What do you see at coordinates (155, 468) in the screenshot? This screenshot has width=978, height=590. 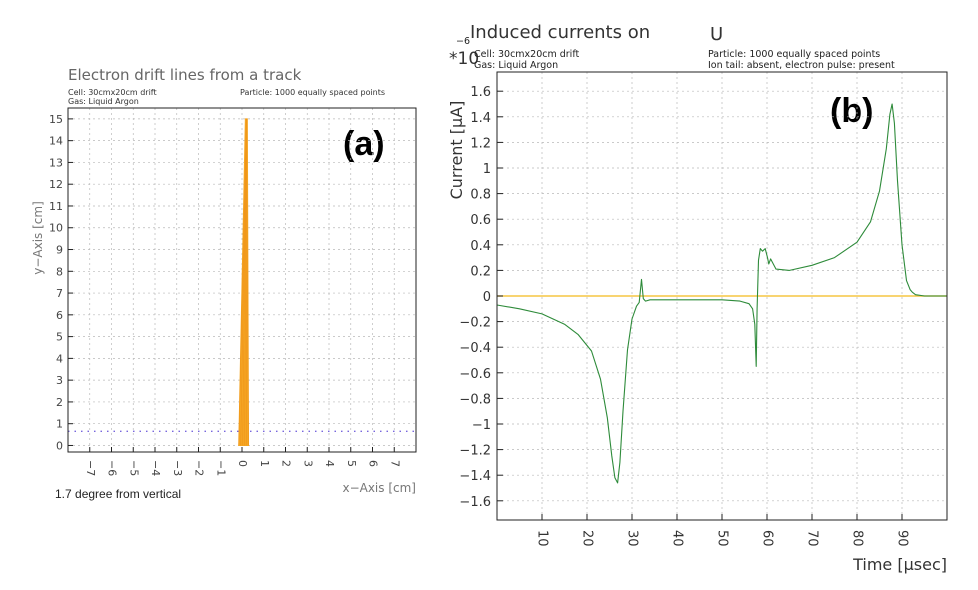 I see `panel-a-x-tick-label: −4` at bounding box center [155, 468].